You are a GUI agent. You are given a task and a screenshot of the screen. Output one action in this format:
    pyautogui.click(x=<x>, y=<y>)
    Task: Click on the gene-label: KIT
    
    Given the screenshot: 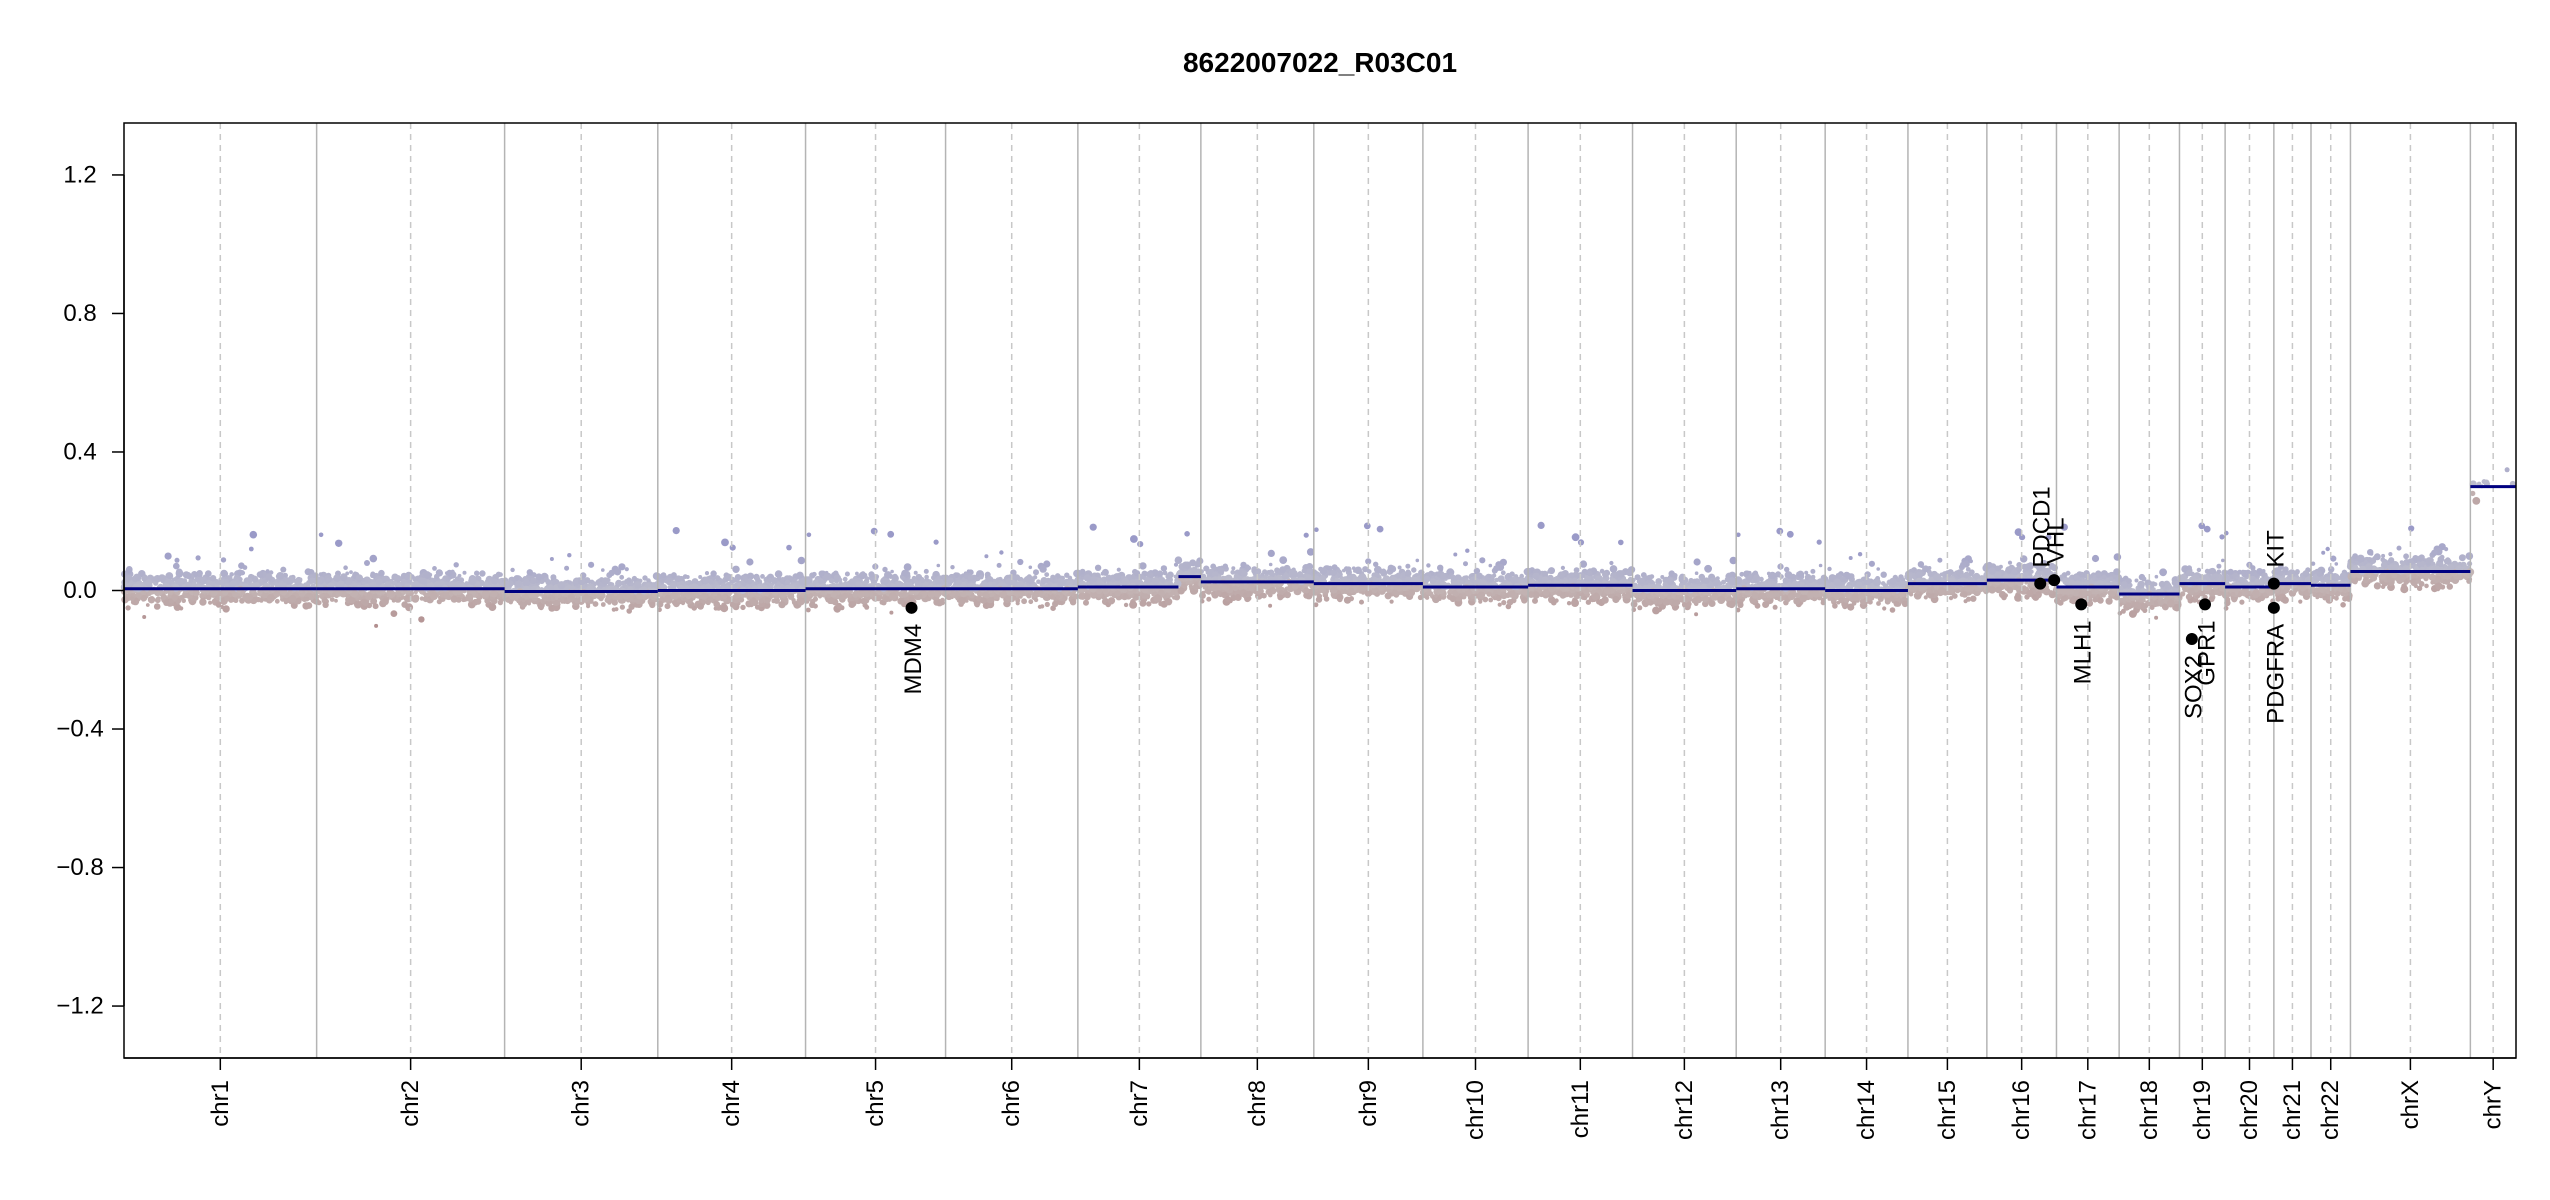 What is the action you would take?
    pyautogui.click(x=2275, y=549)
    